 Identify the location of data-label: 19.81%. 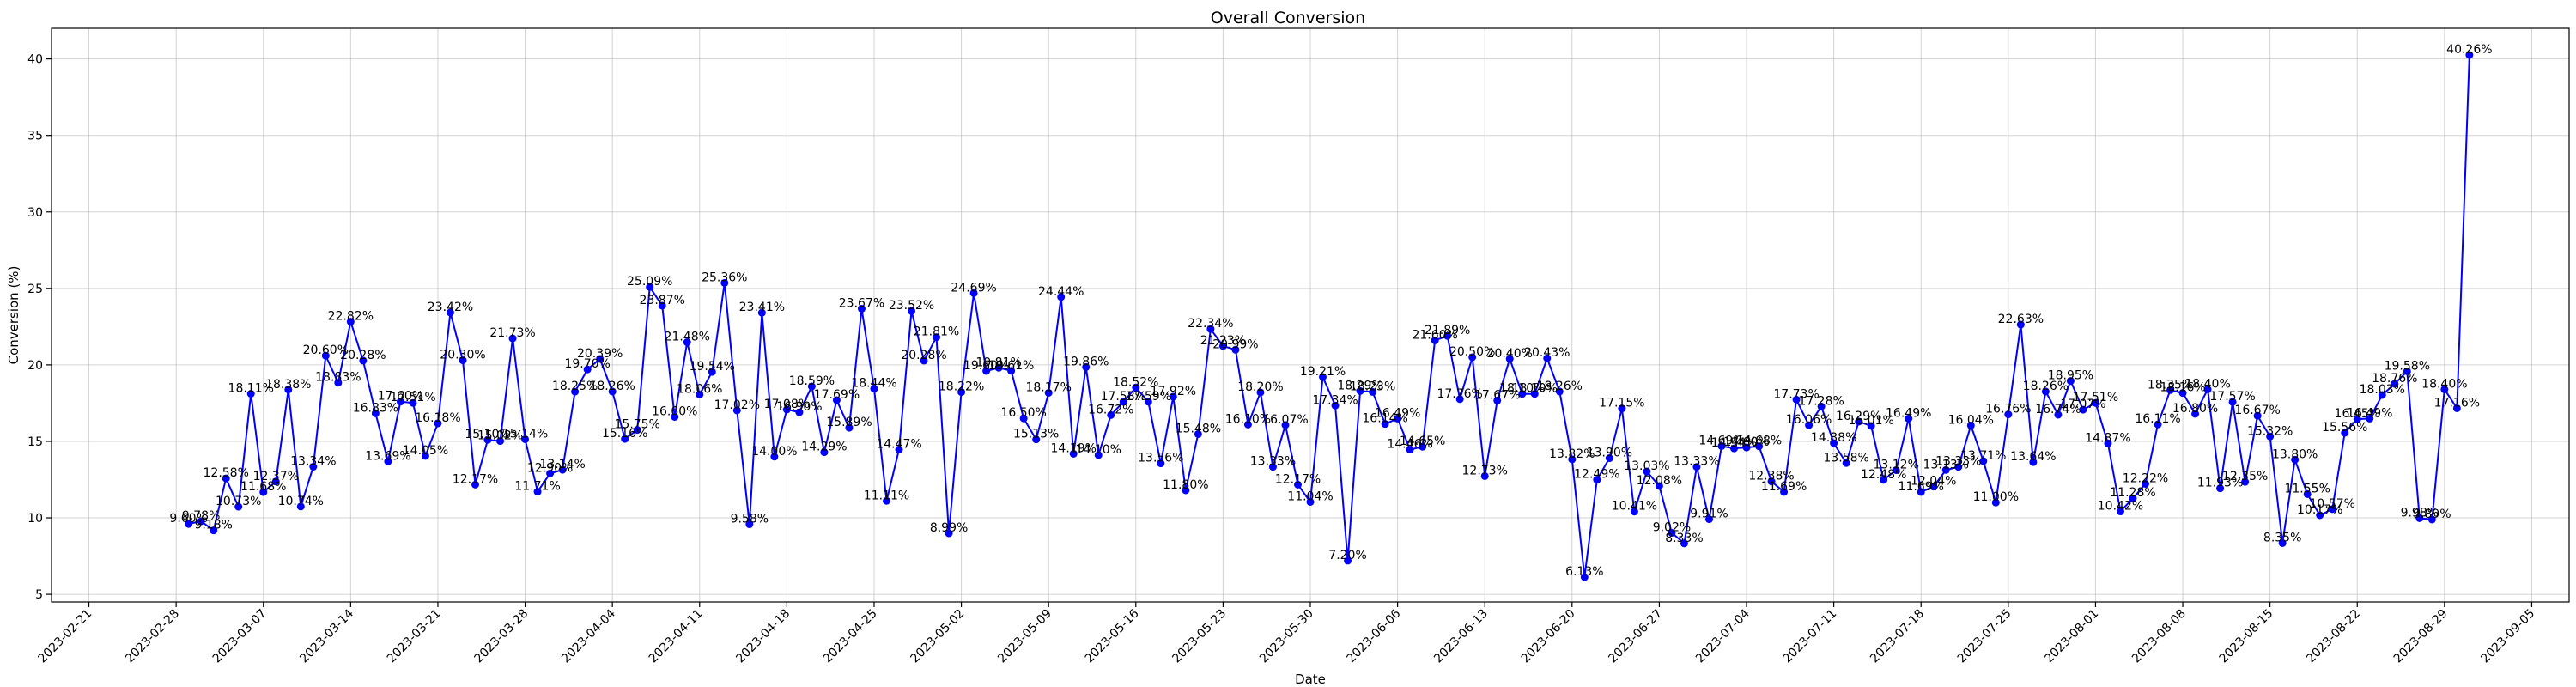
(998, 362).